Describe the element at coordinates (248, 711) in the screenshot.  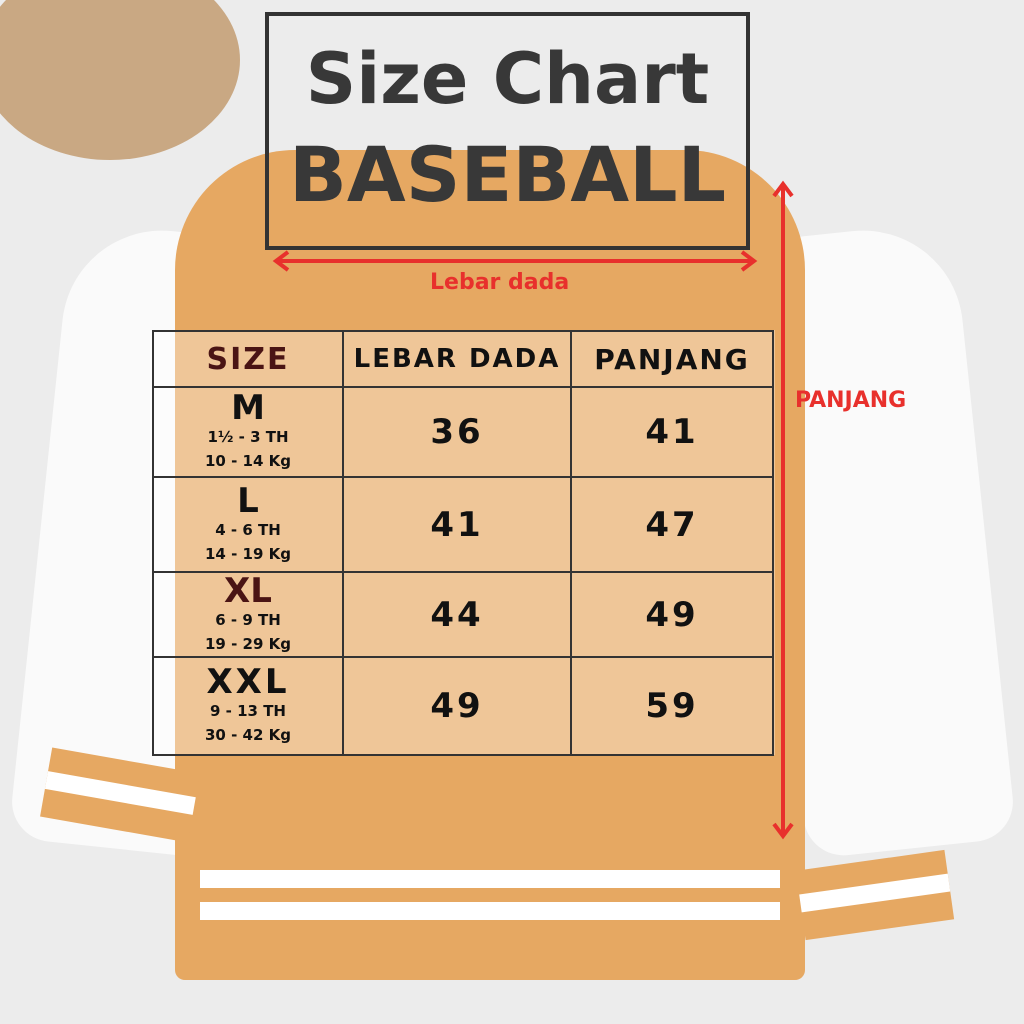
I see `size-age: 9 - 13 TH` at that location.